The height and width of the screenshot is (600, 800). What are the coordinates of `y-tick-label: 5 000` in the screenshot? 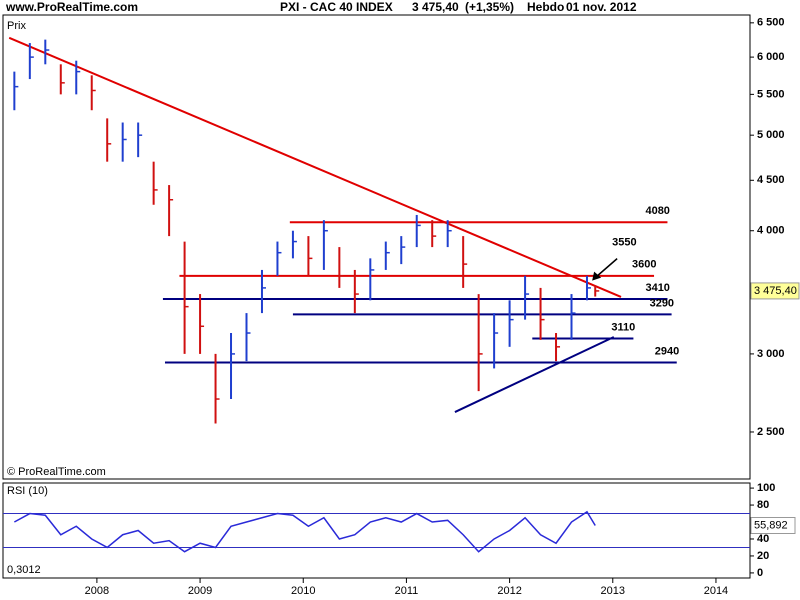 It's located at (771, 135).